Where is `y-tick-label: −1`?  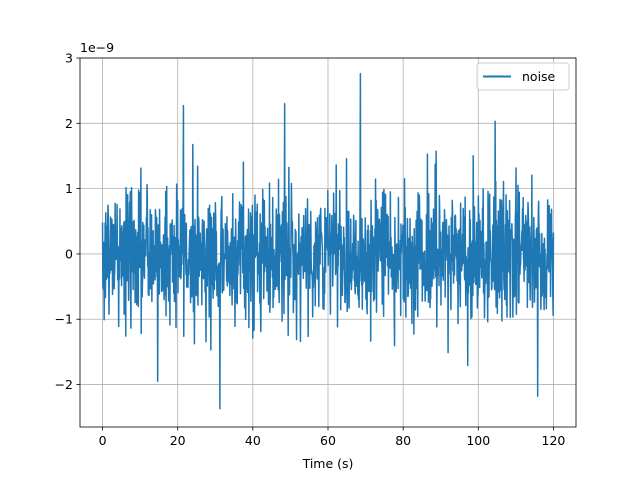
y-tick-label: −1 is located at coordinates (64, 319).